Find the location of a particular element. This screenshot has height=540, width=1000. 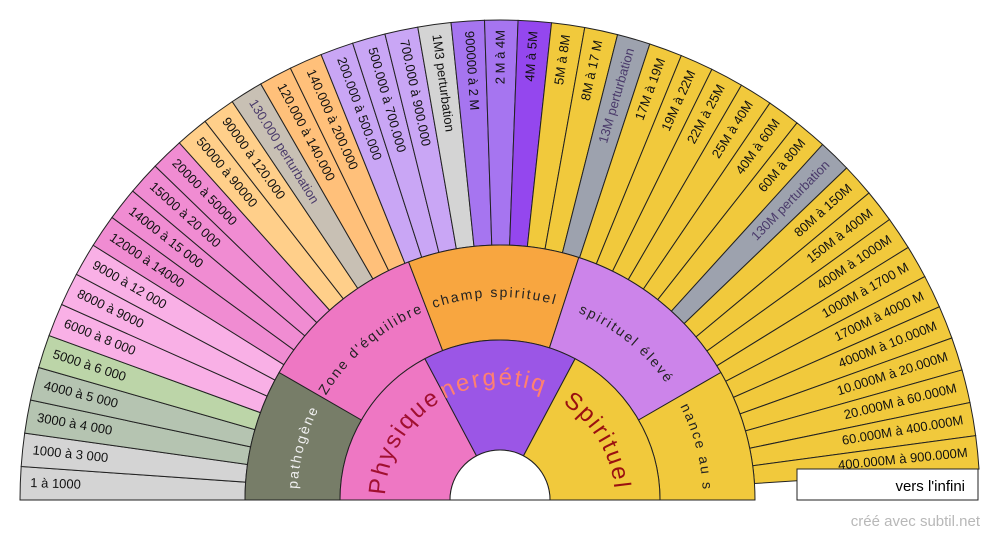

footer-credit: créé avec subtil.net is located at coordinates (915, 521).